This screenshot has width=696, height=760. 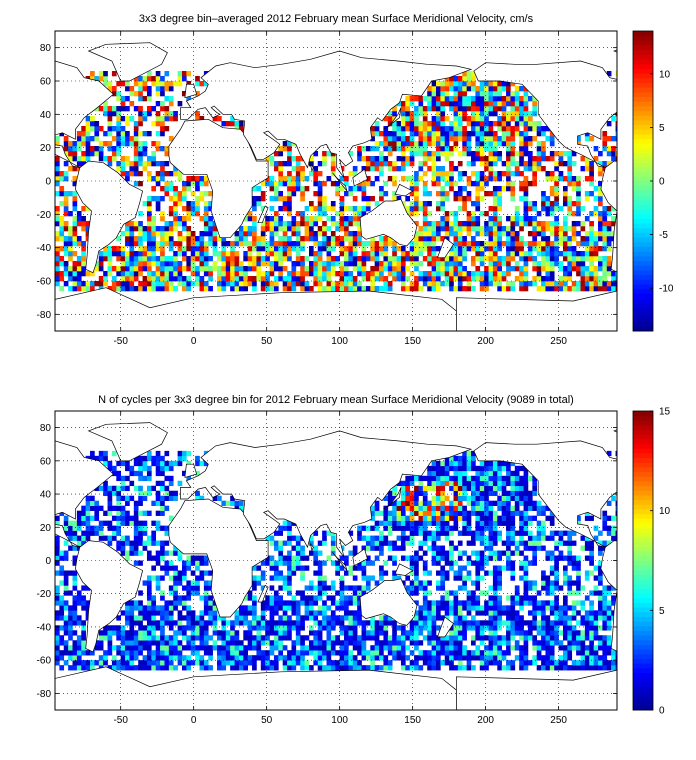 I want to click on x-tick-label: -50, so click(x=120, y=341).